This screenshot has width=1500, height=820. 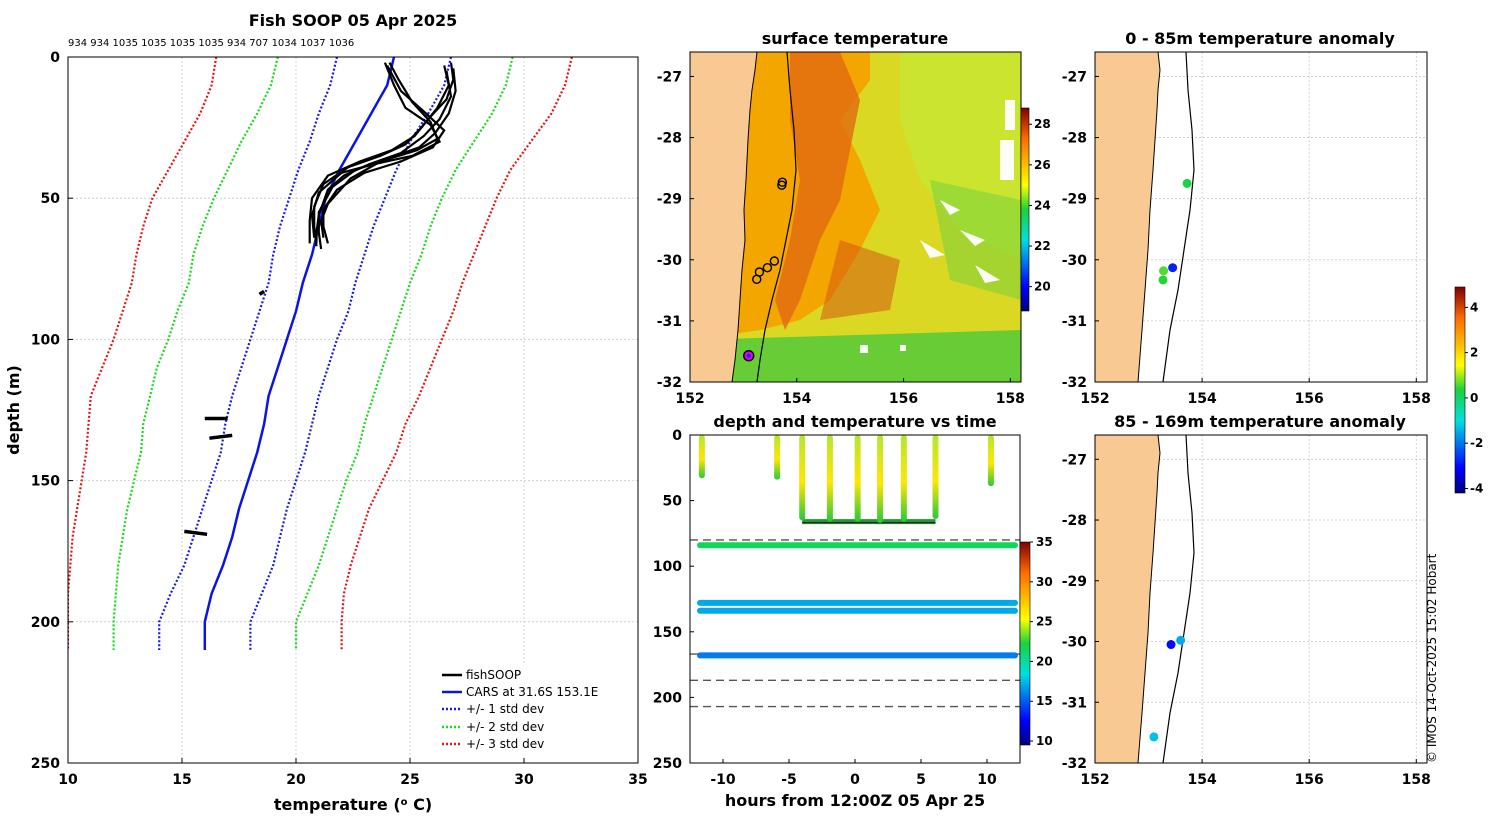 What do you see at coordinates (409, 780) in the screenshot?
I see `profile-xtick-label: 25` at bounding box center [409, 780].